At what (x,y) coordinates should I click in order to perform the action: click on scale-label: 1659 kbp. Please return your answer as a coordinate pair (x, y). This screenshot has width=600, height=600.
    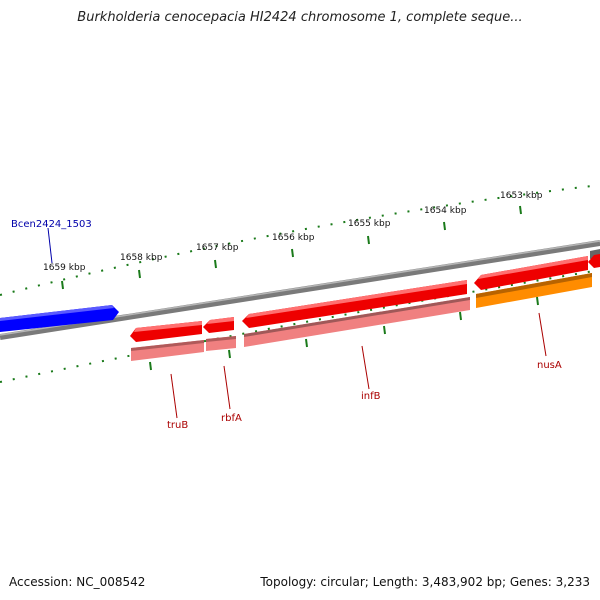
    Looking at the image, I should click on (64, 268).